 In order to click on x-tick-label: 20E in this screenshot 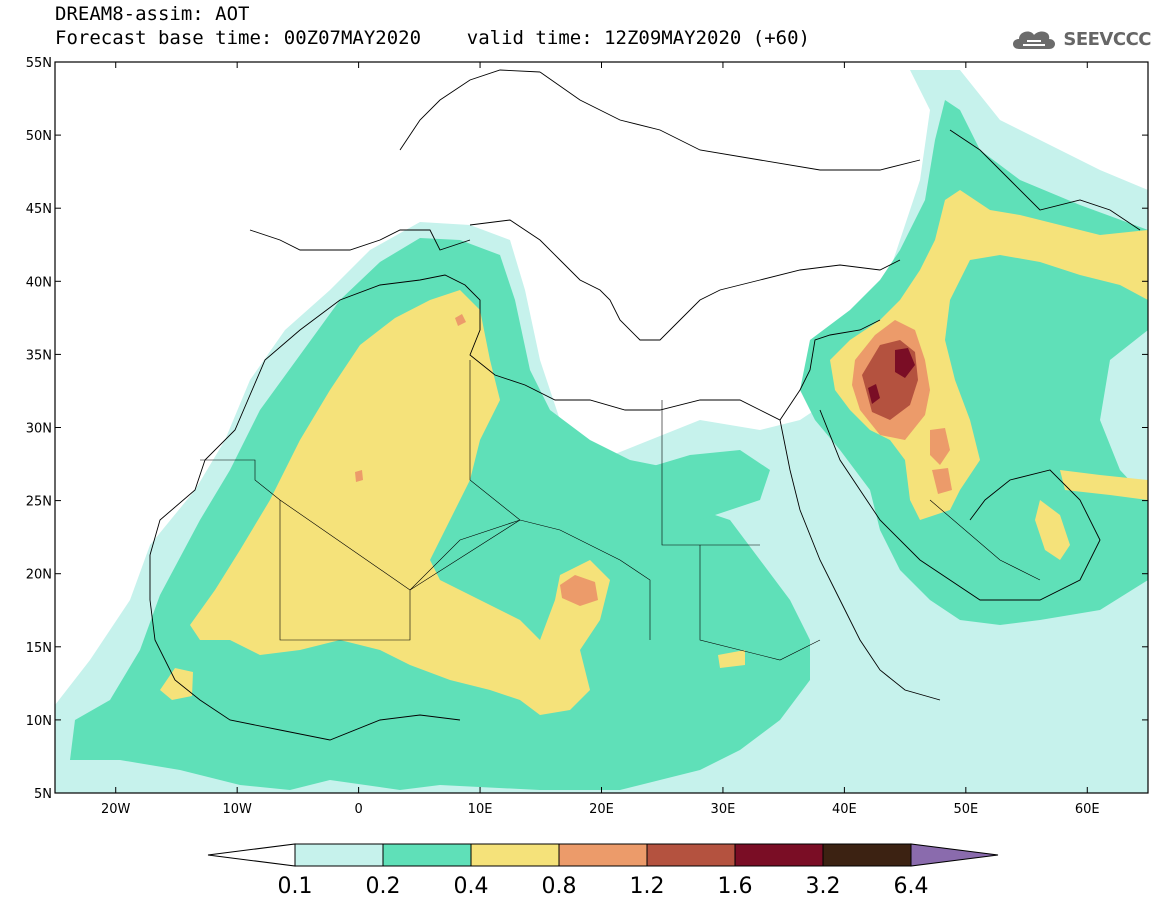, I will do `click(601, 809)`.